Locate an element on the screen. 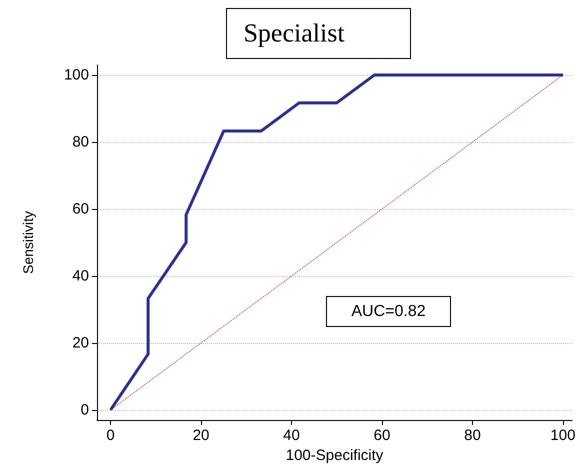 This screenshot has width=588, height=473. chart-title: Specialist is located at coordinates (294, 33).